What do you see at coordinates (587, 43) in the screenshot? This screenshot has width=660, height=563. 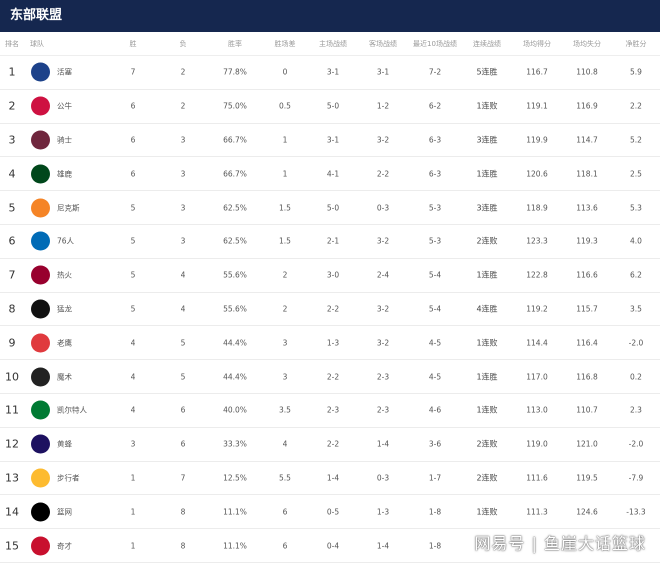 I see `column-header: 场均失分` at bounding box center [587, 43].